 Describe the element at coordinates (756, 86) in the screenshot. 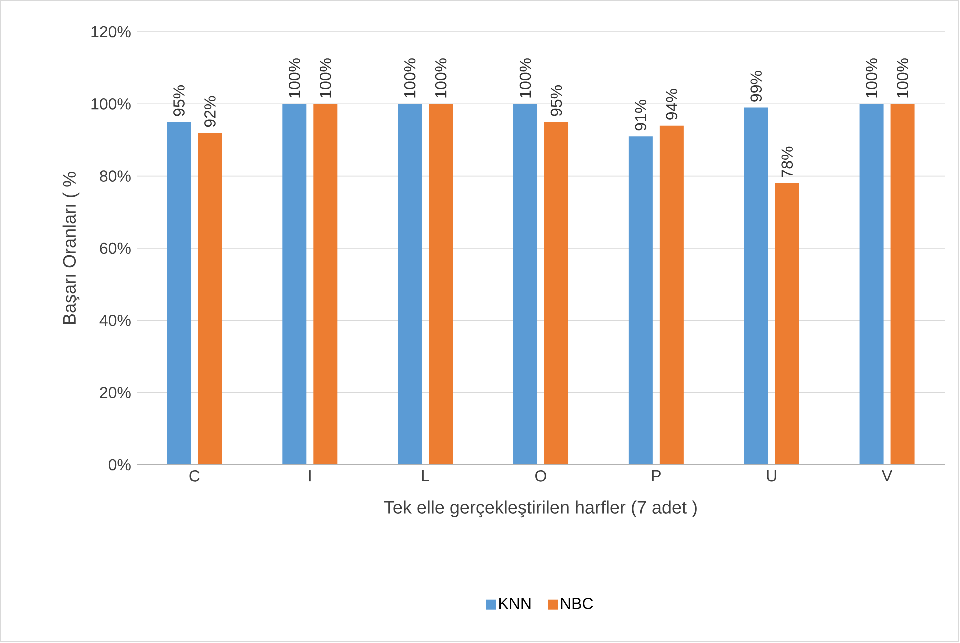

I see `data-label: 99%` at that location.